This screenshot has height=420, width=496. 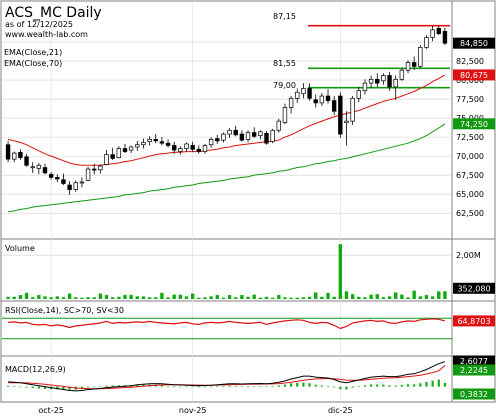 What do you see at coordinates (340, 410) in the screenshot?
I see `x-axis-label: dic-25` at bounding box center [340, 410].